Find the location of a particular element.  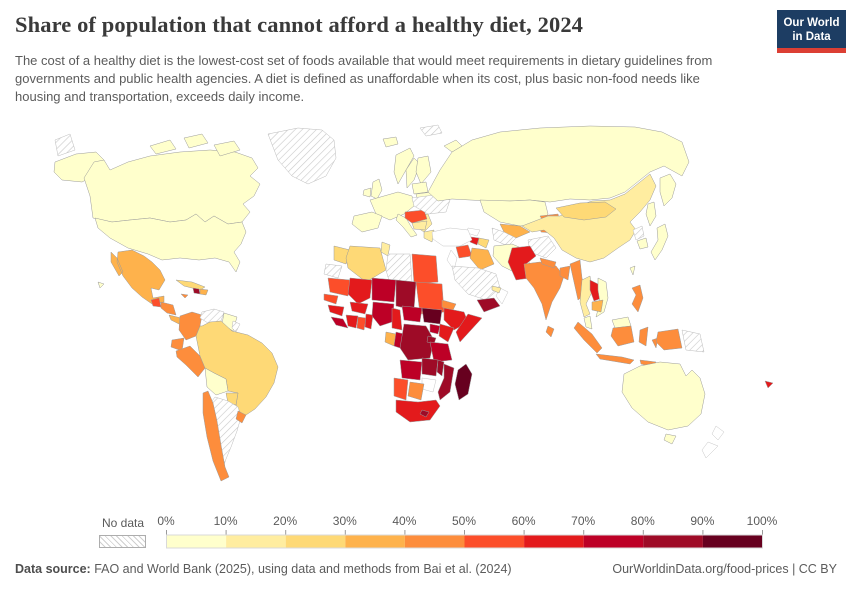

country-papua-new-guinea is located at coordinates (693, 341).